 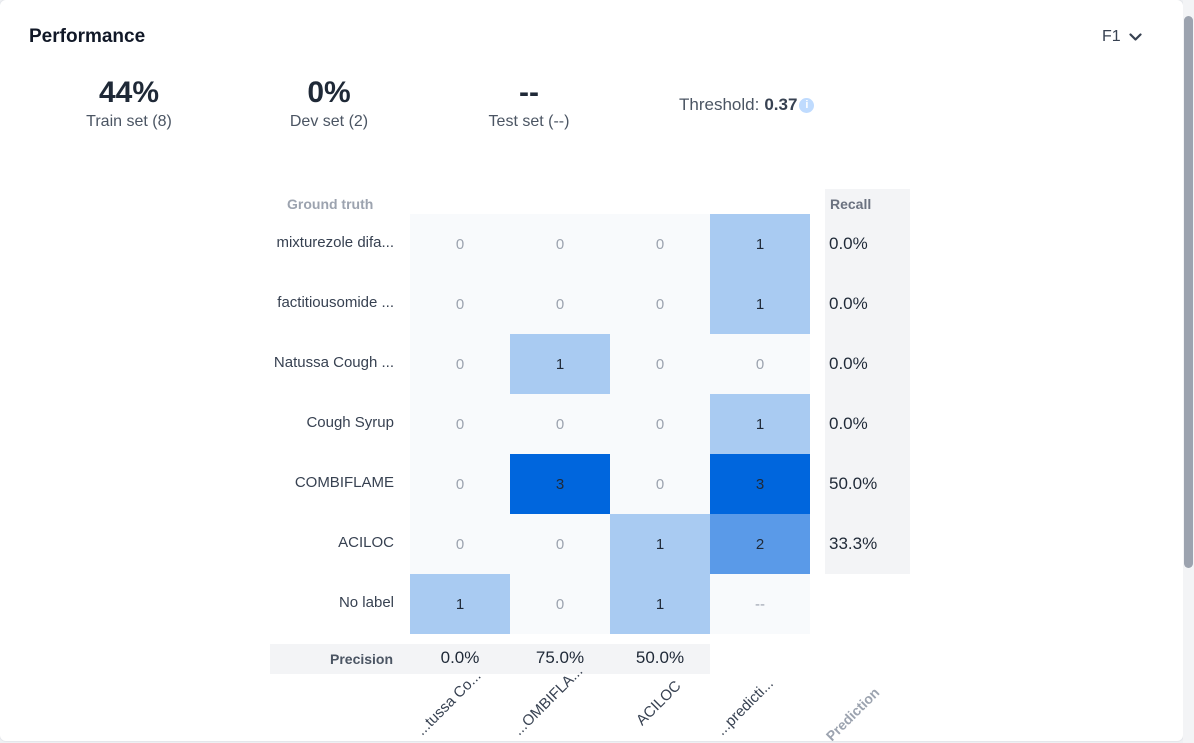 What do you see at coordinates (362, 659) in the screenshot?
I see `precision-label: Precision` at bounding box center [362, 659].